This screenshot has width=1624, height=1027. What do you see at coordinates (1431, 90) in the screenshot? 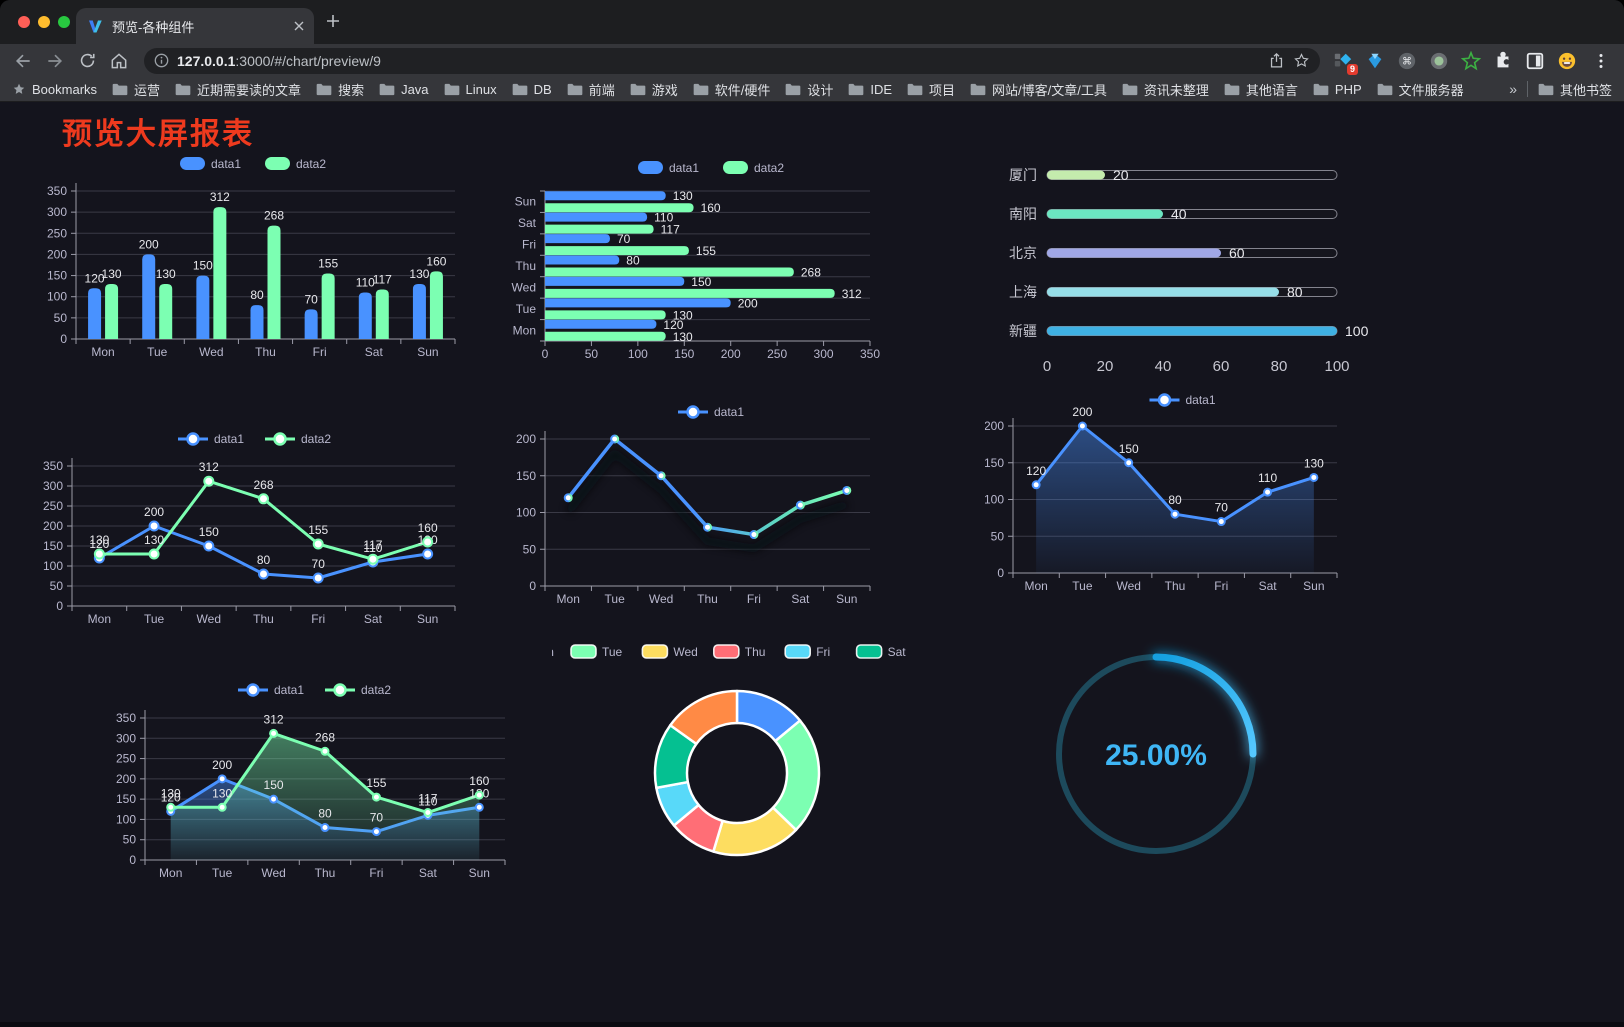
I see `bookmark-label: 文件服务器` at bounding box center [1431, 90].